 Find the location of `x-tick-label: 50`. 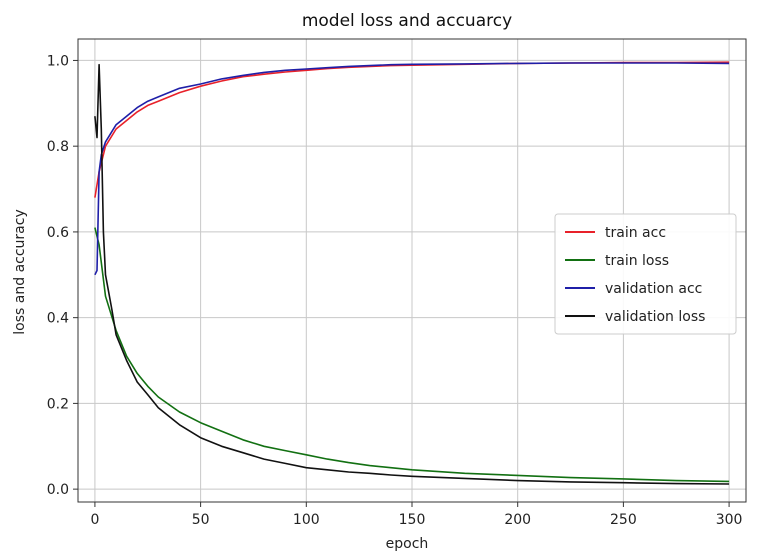

x-tick-label: 50 is located at coordinates (201, 520).